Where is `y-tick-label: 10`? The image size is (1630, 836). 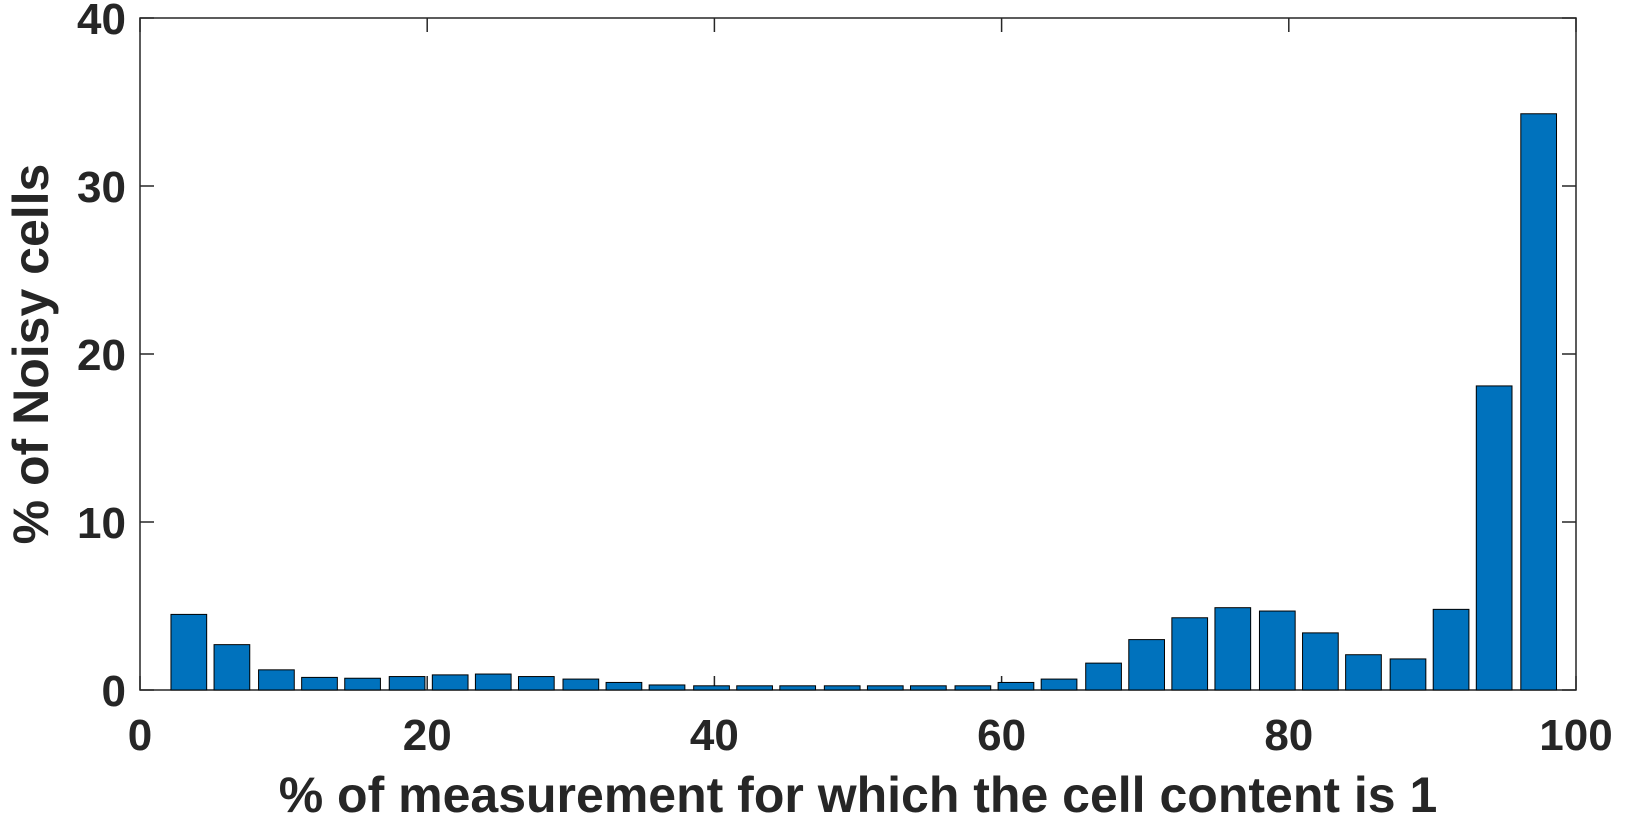
y-tick-label: 10 is located at coordinates (101, 523).